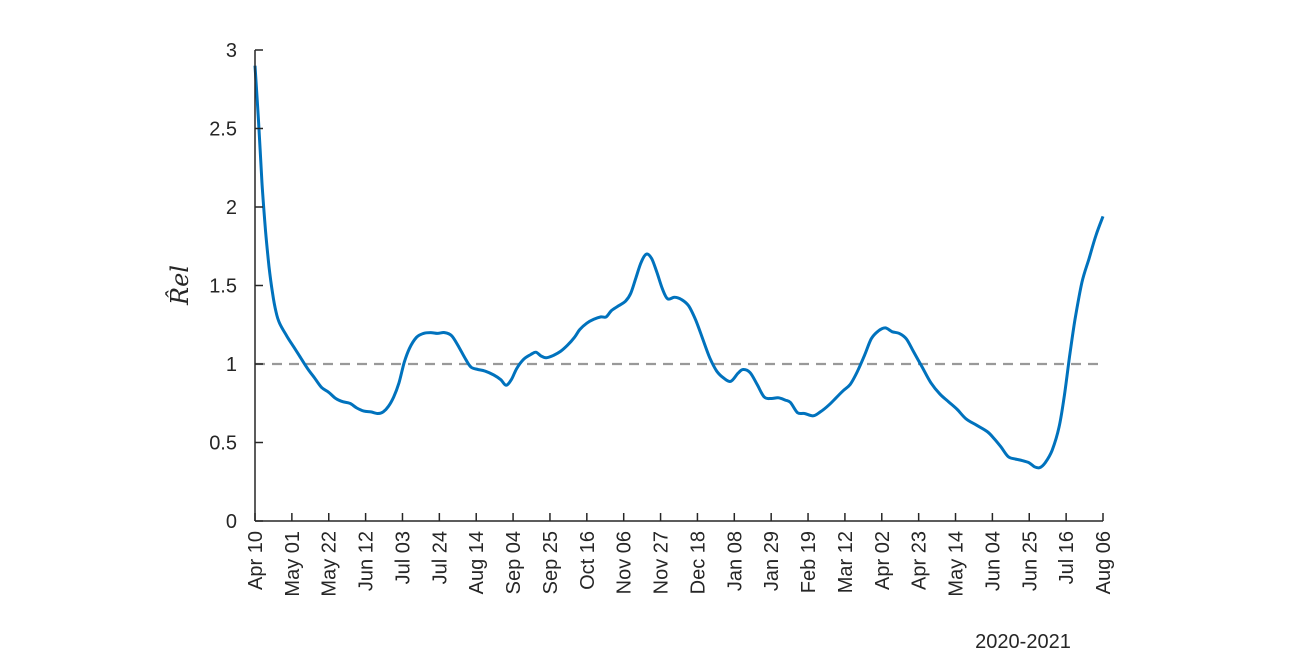 This screenshot has height=656, width=1313. I want to click on x-tick-label: Apr 10, so click(256, 560).